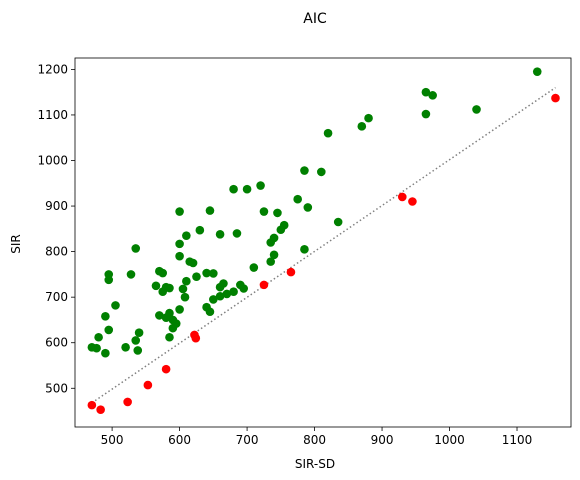 The image size is (580, 480). Describe the element at coordinates (315, 19) in the screenshot. I see `chart-title: AIC` at that location.